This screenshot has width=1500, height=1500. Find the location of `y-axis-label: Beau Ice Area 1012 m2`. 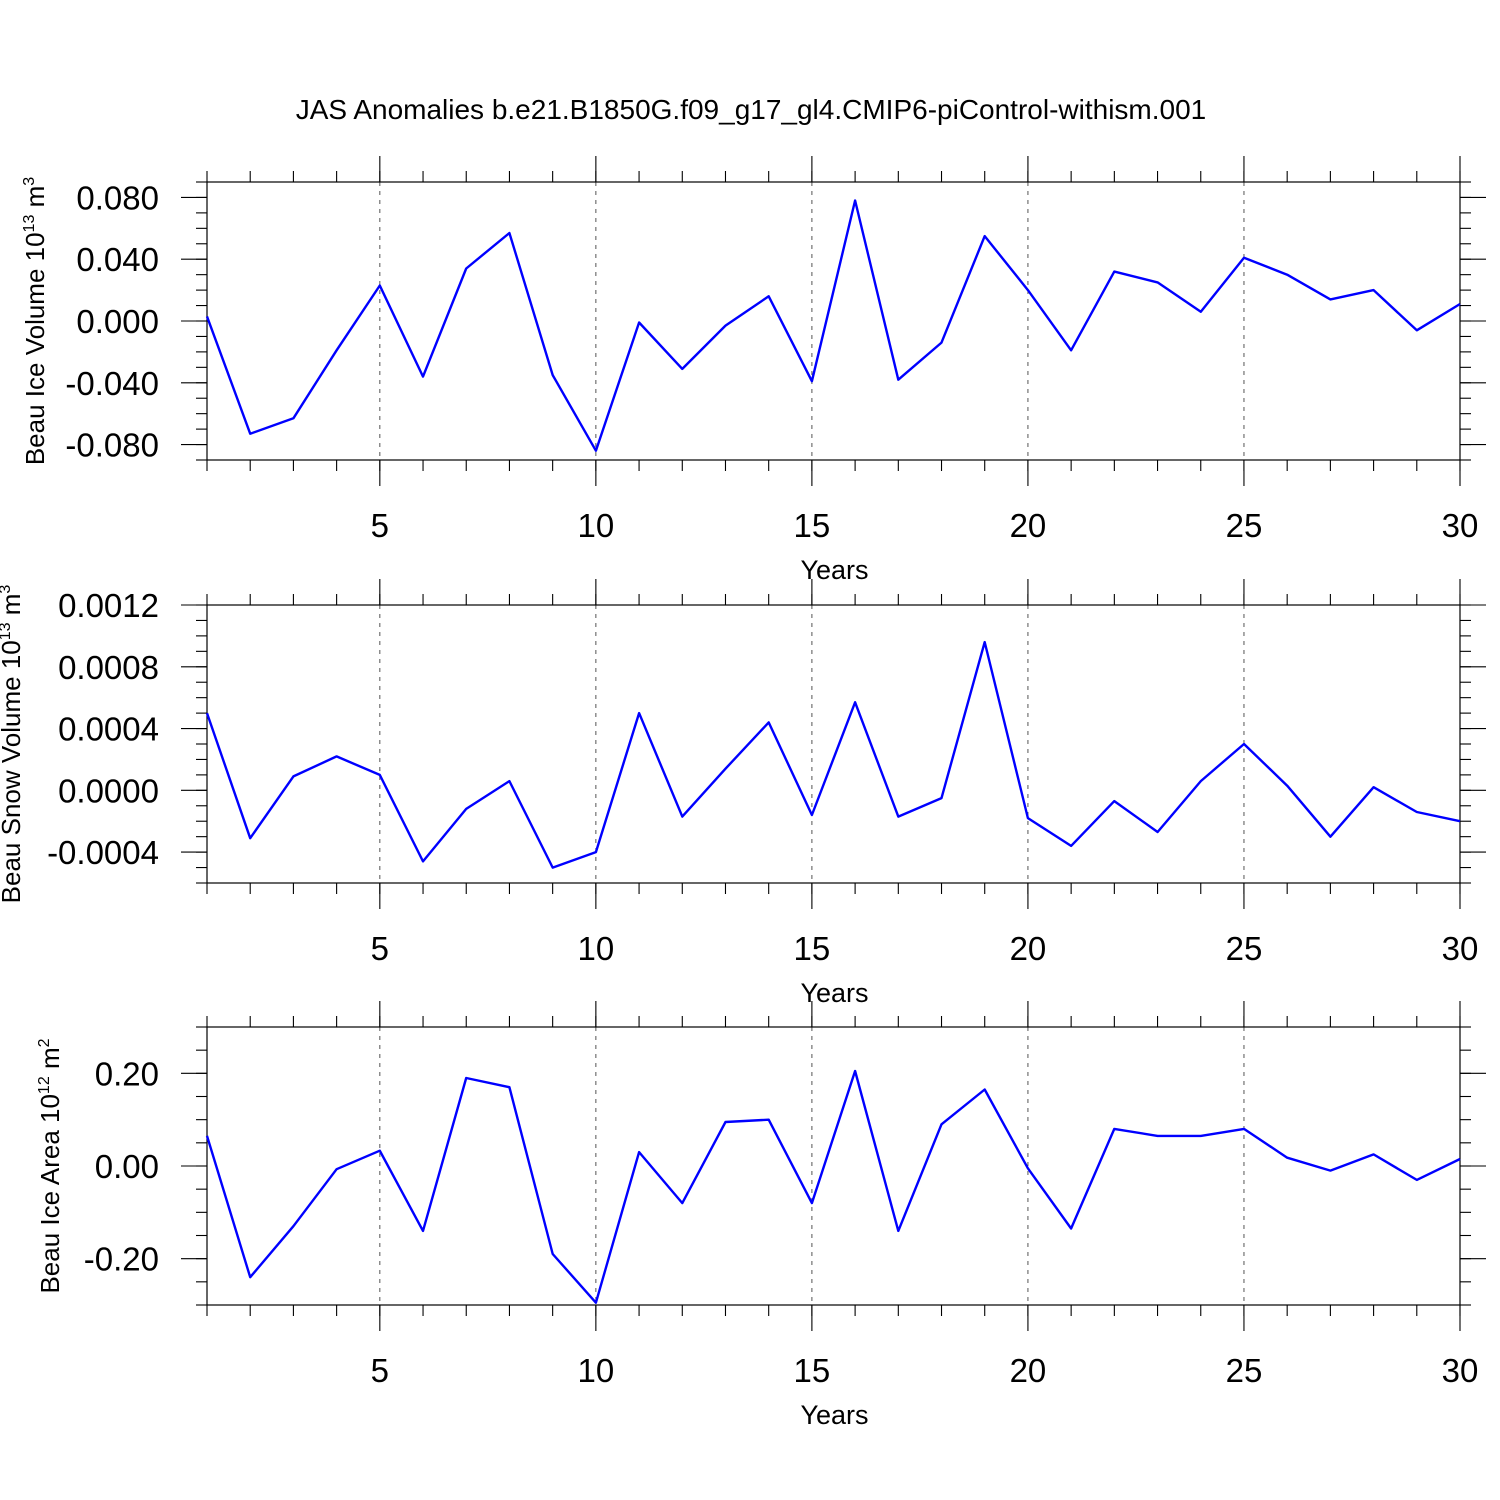

y-axis-label: Beau Ice Area 1012 m2 is located at coordinates (50, 1165).